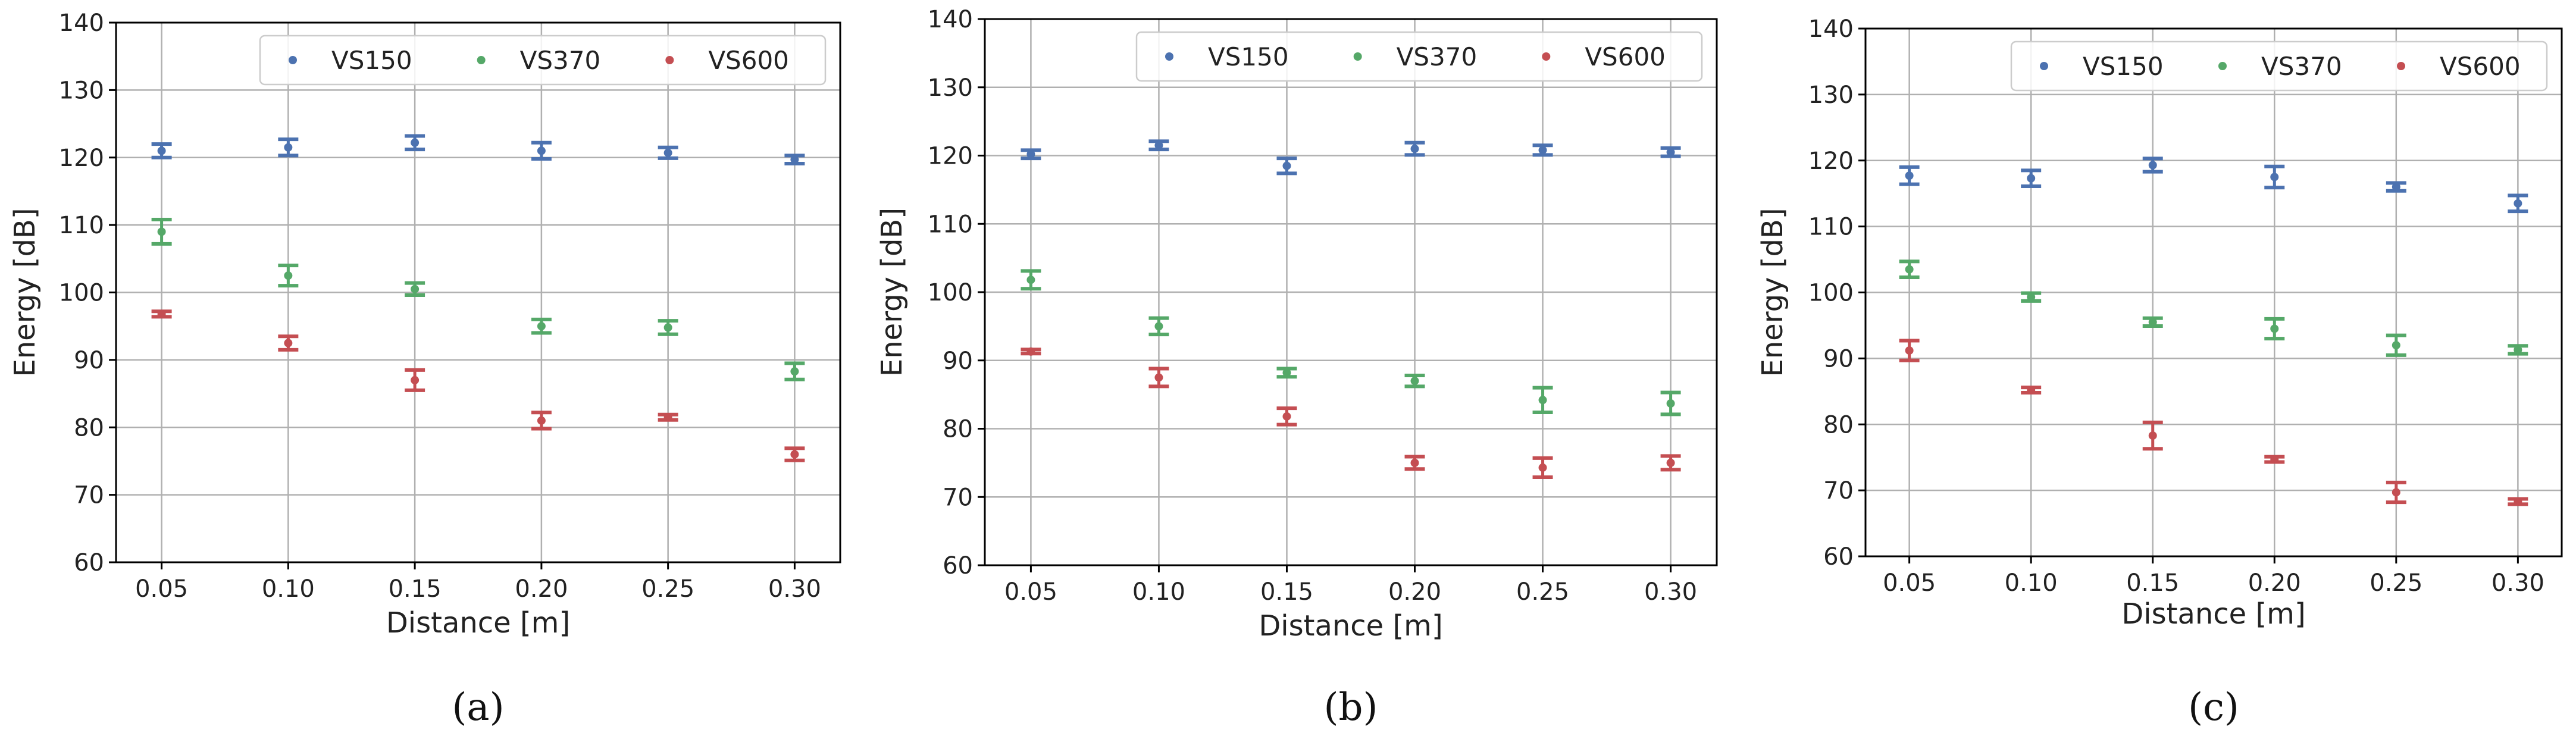 The width and height of the screenshot is (2576, 739). What do you see at coordinates (892, 292) in the screenshot?
I see `y-axis-label: Energy [dB]` at bounding box center [892, 292].